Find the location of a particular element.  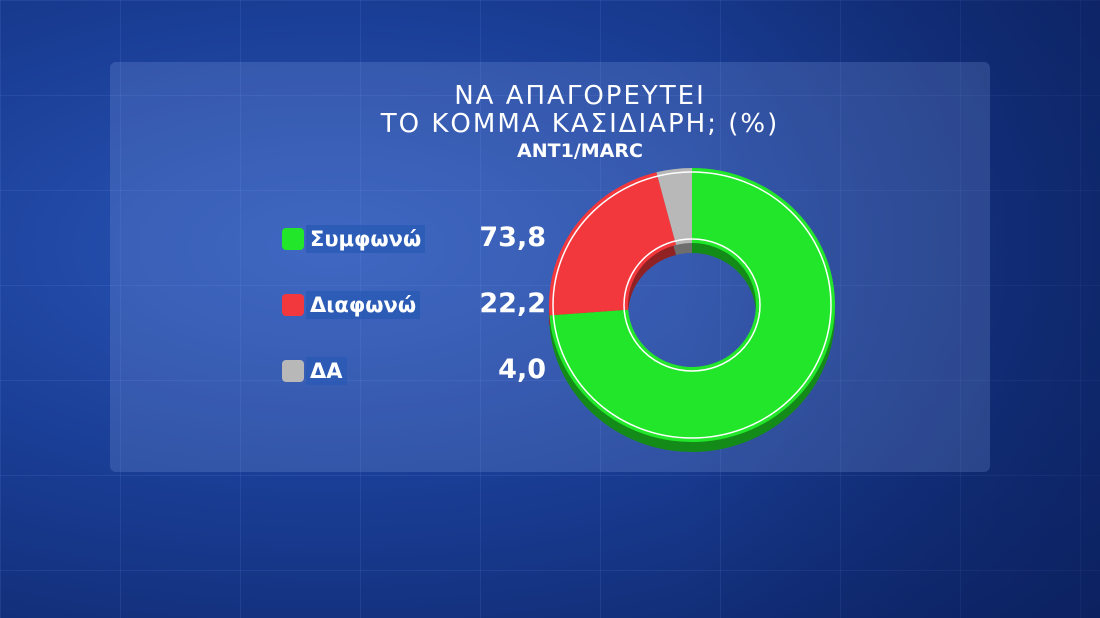

value-label: 22,2 is located at coordinates (512, 303).